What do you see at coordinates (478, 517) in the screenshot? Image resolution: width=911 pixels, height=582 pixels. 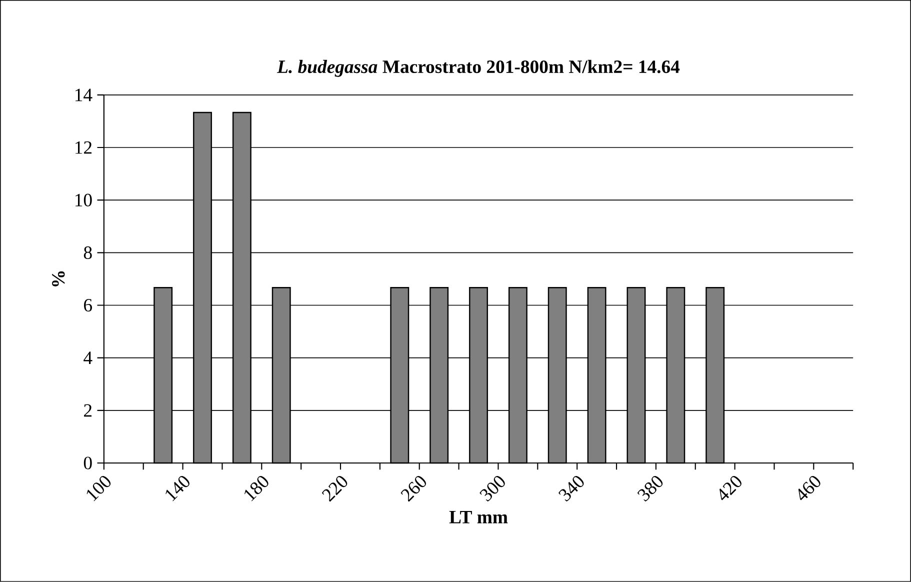 I see `x-axis-title: LT mm` at bounding box center [478, 517].